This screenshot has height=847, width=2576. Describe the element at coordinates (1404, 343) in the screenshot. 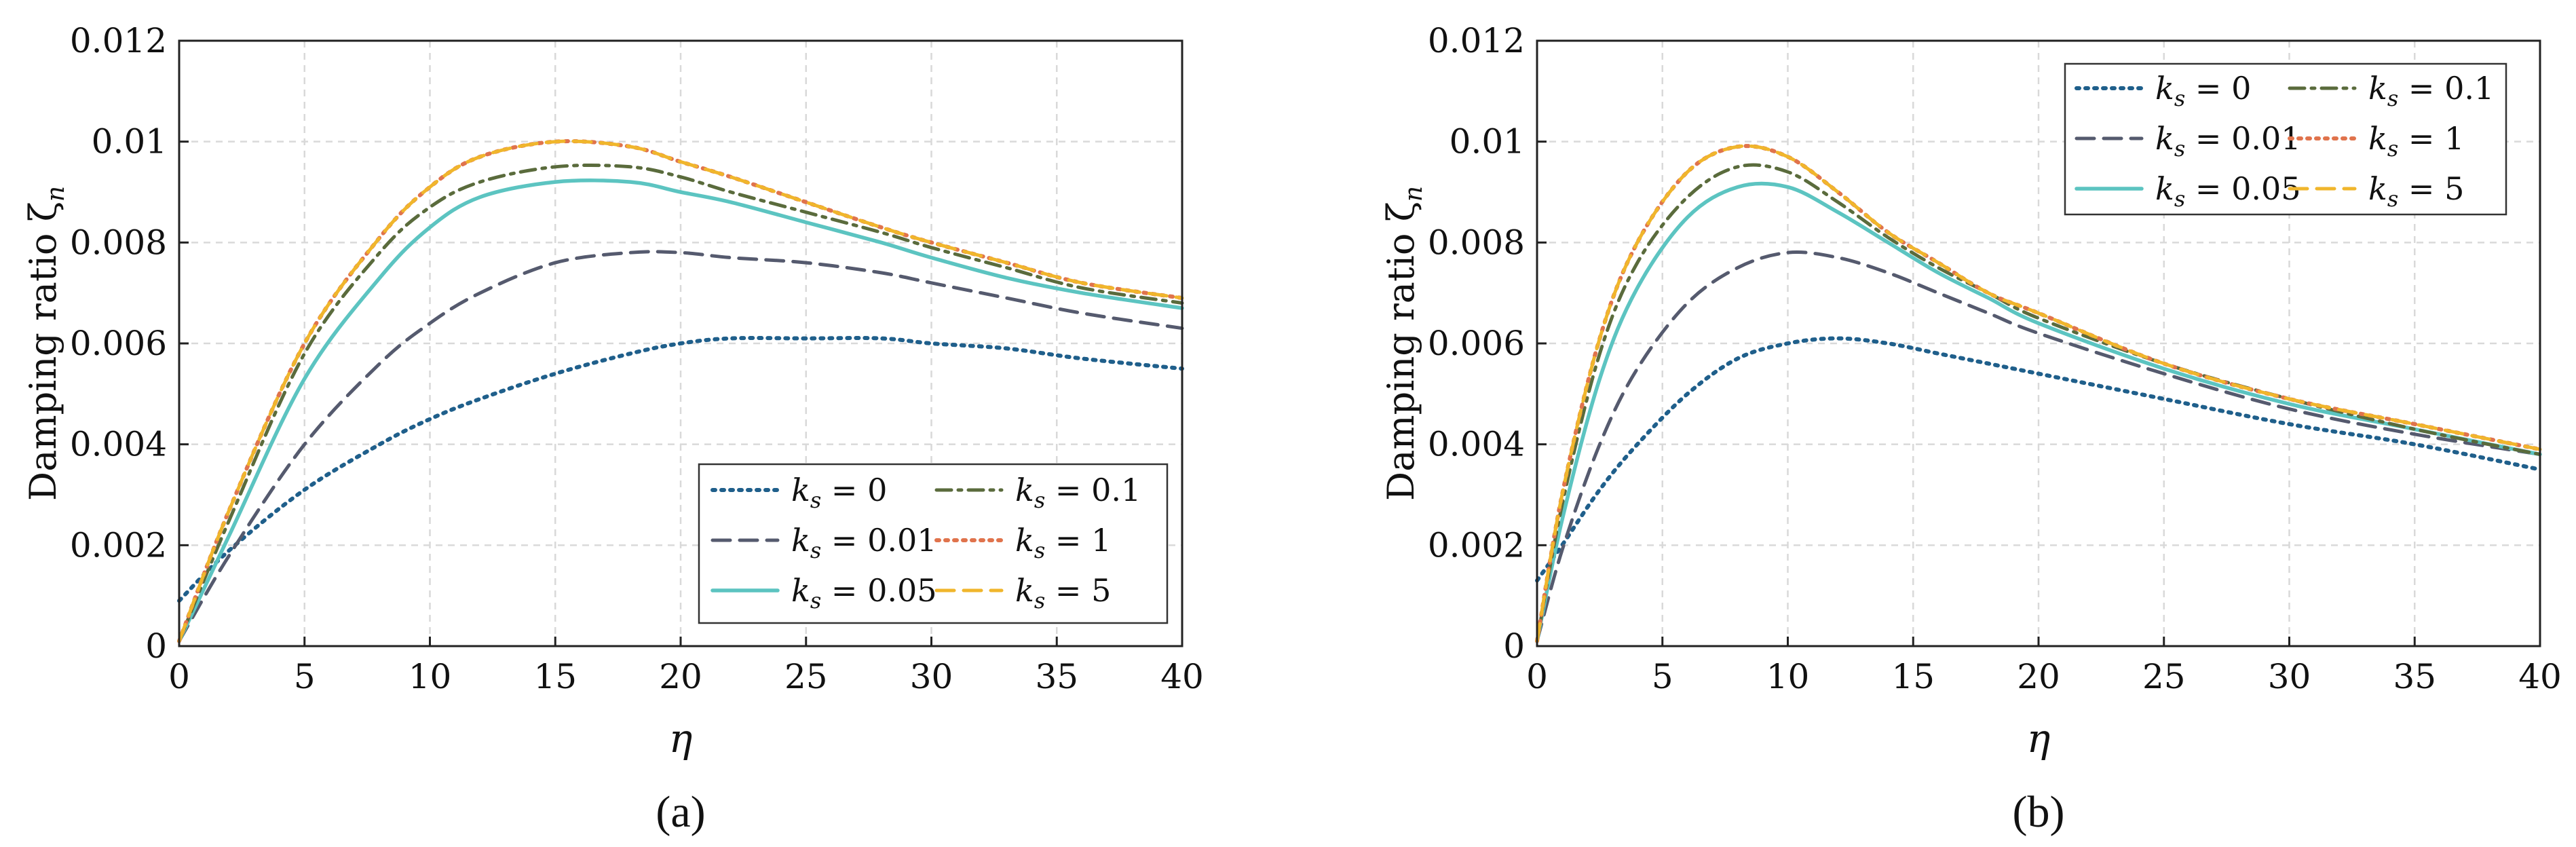

I see `b-ylabel: Damping ratio ζn` at that location.